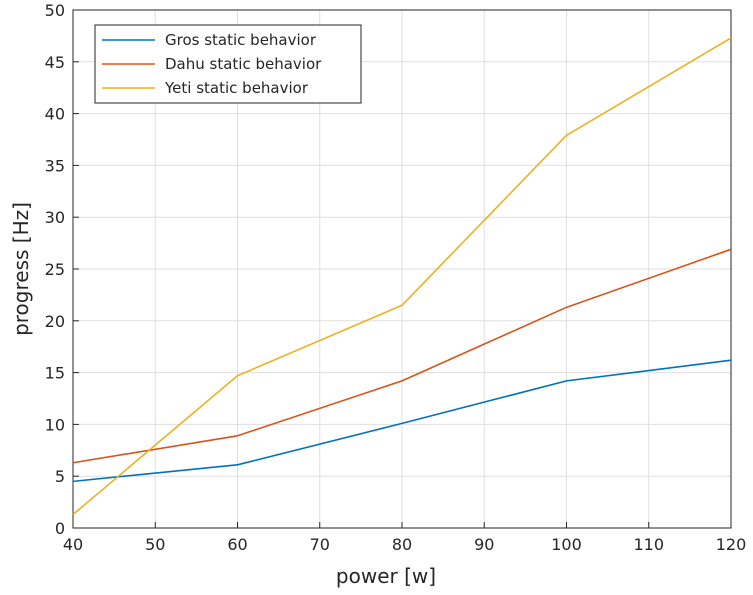 The width and height of the screenshot is (753, 595). What do you see at coordinates (55, 114) in the screenshot?
I see `y-tick-label: 40` at bounding box center [55, 114].